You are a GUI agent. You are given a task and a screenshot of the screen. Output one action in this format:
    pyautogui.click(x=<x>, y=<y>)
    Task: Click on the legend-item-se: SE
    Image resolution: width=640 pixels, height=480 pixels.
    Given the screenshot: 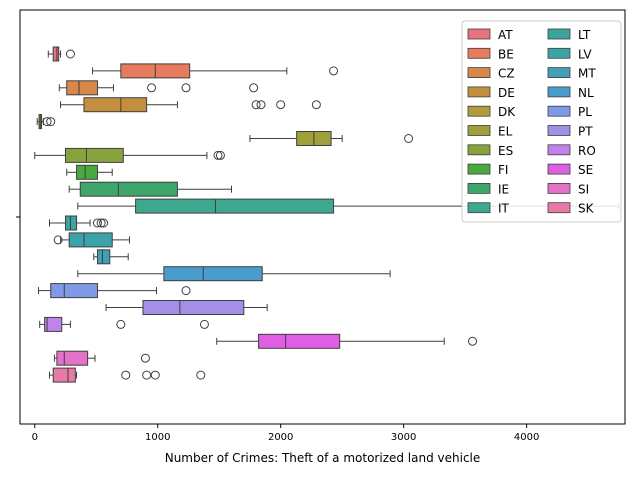 What is the action you would take?
    pyautogui.click(x=570, y=170)
    